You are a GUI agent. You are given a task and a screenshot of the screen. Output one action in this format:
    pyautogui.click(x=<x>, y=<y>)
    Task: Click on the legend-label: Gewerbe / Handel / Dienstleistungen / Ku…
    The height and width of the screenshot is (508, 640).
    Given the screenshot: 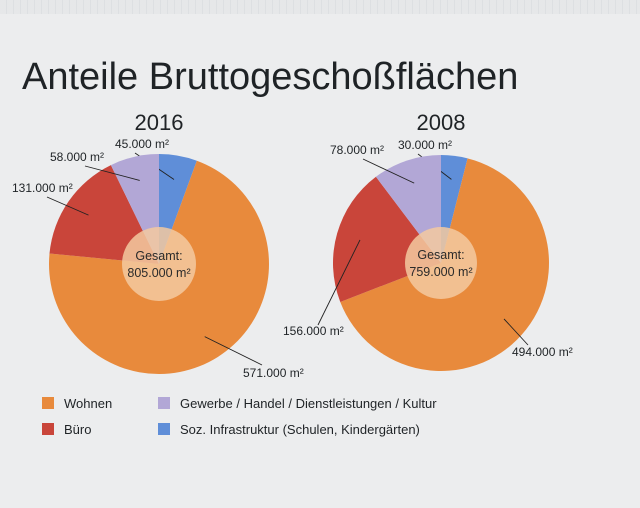 What is the action you would take?
    pyautogui.click(x=308, y=403)
    